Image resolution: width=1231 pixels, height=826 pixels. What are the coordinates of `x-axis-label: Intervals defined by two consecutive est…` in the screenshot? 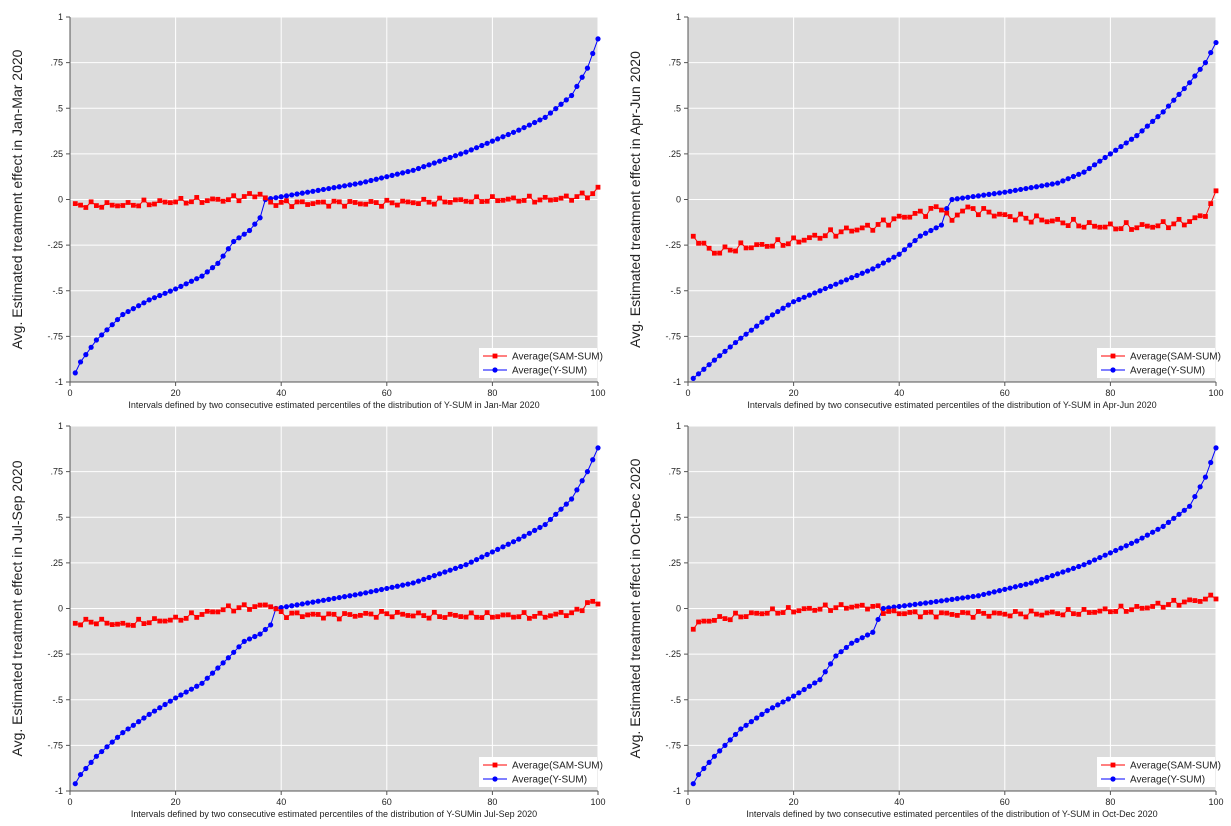 It's located at (333, 405).